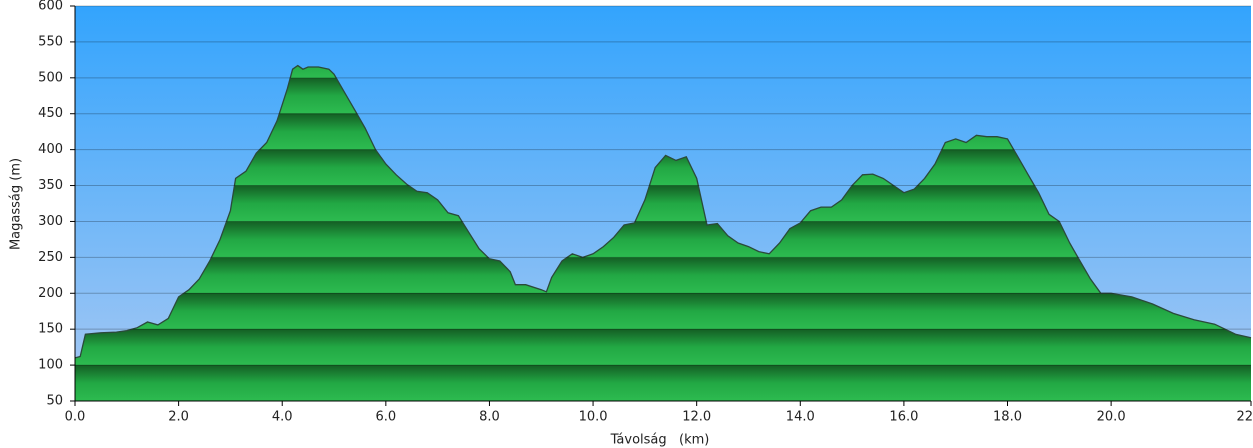 This screenshot has height=448, width=1253. What do you see at coordinates (50, 329) in the screenshot?
I see `y-tick-label: 150` at bounding box center [50, 329].